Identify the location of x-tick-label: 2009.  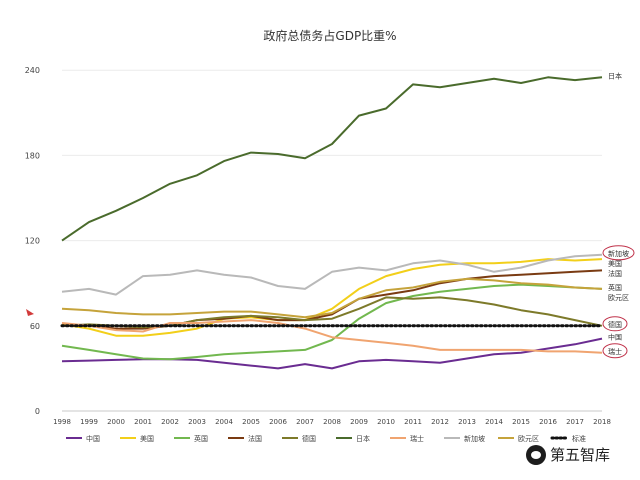
(359, 422).